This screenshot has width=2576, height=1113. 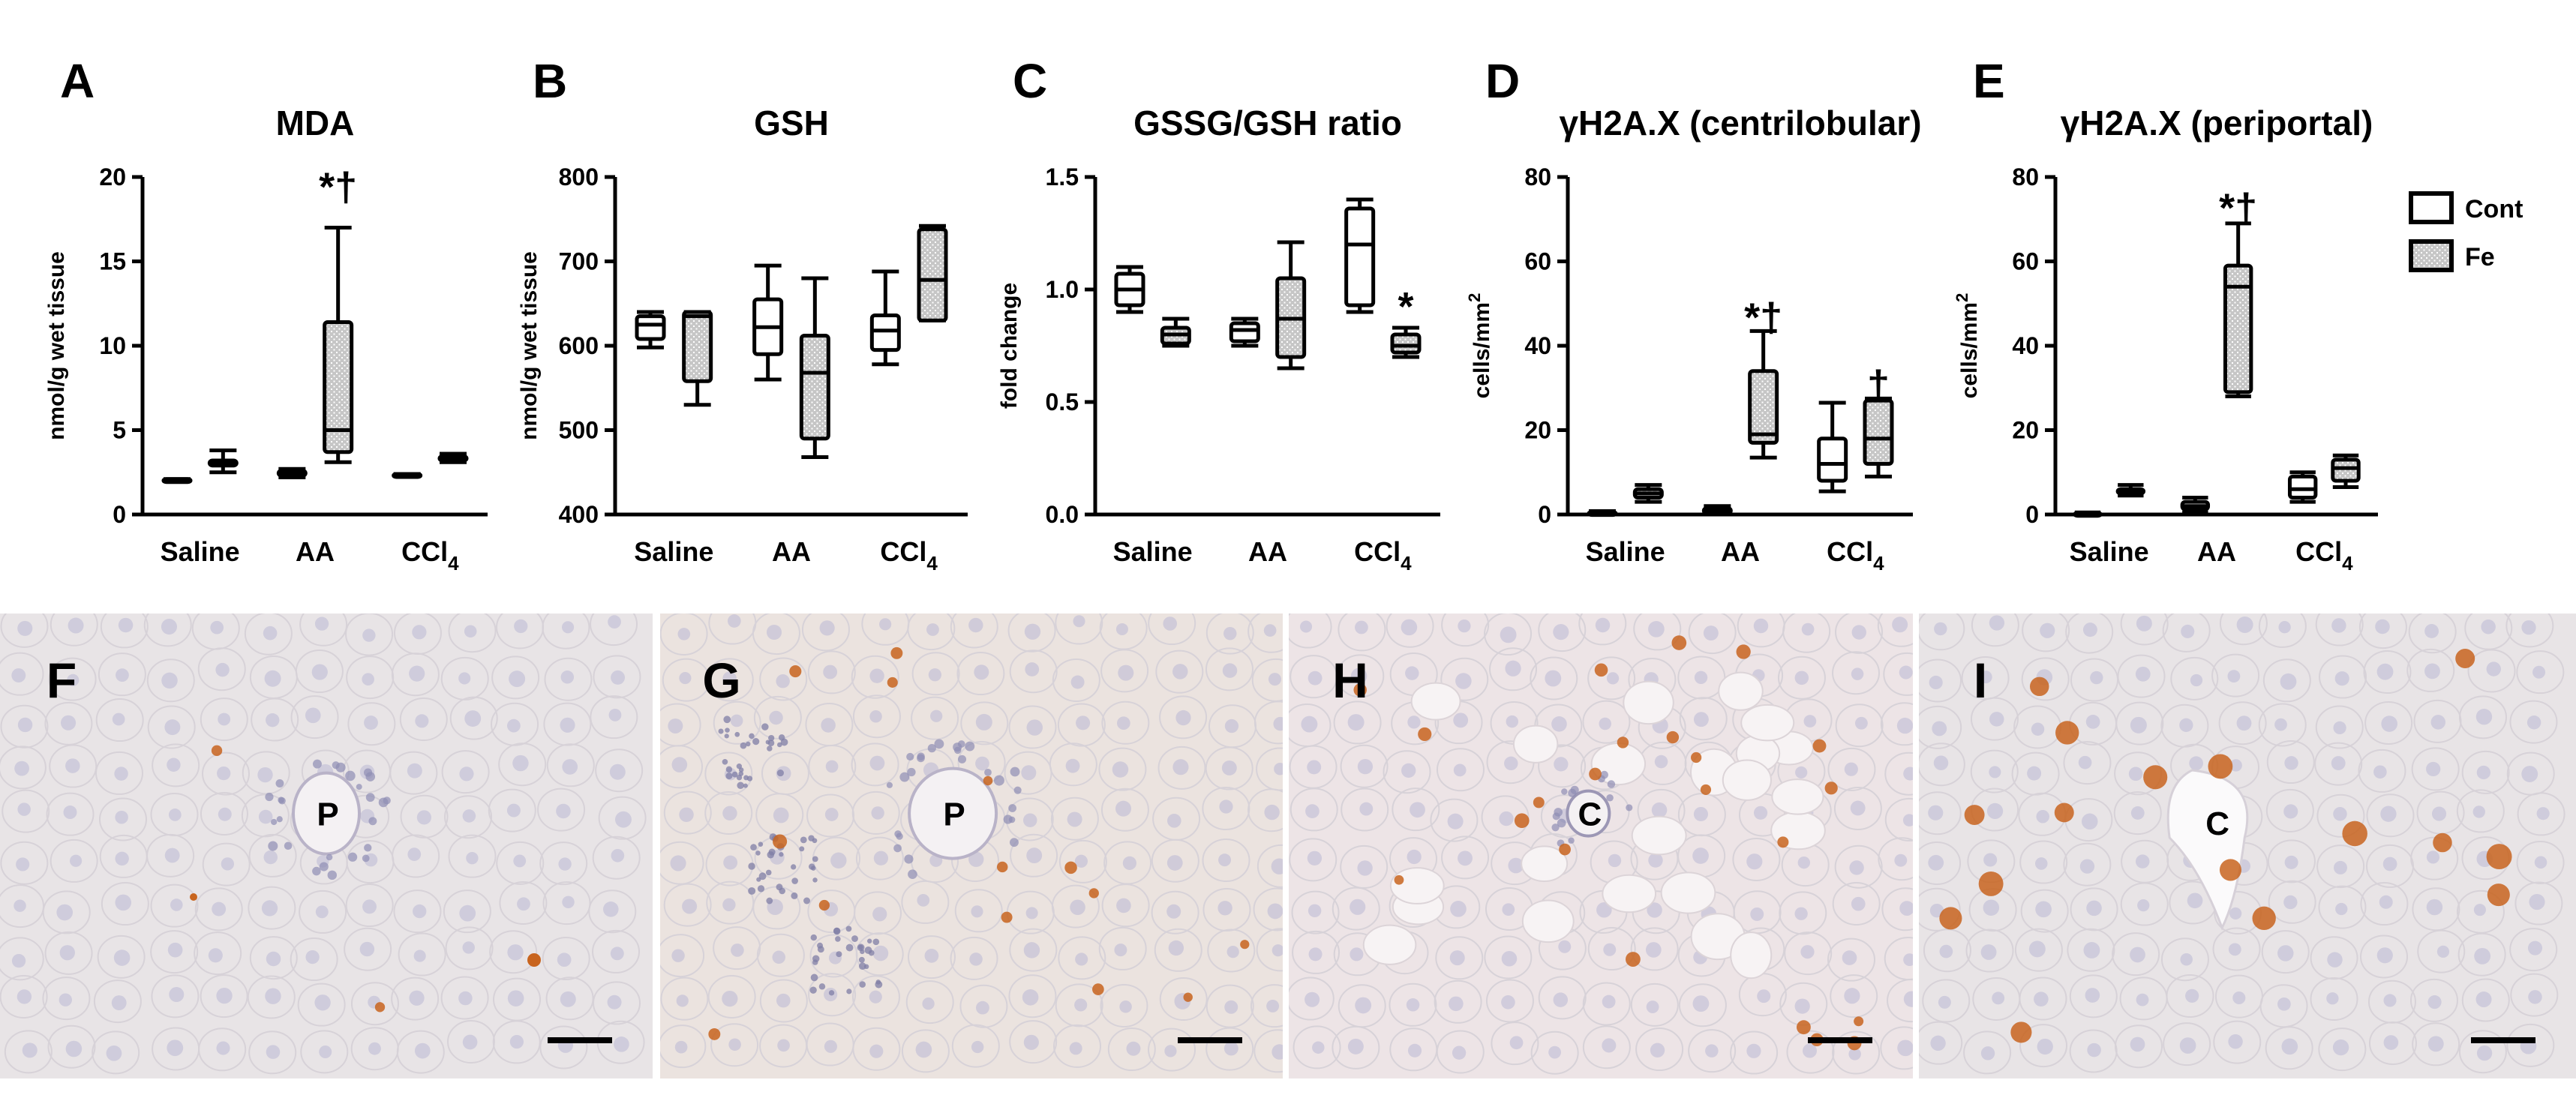 I want to click on x-tick-label-saline: Saline, so click(x=673, y=551).